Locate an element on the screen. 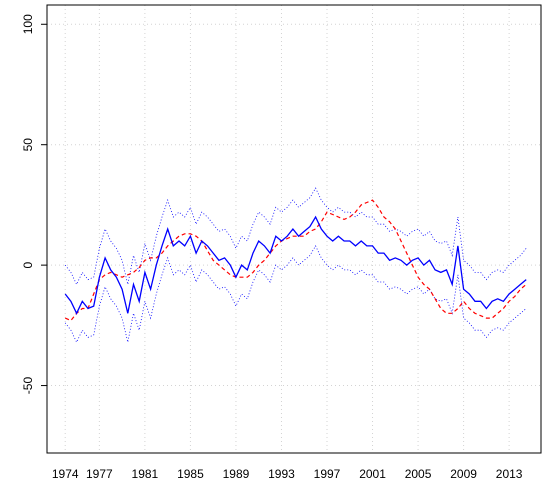  x-tick-label: 2013 is located at coordinates (509, 474).